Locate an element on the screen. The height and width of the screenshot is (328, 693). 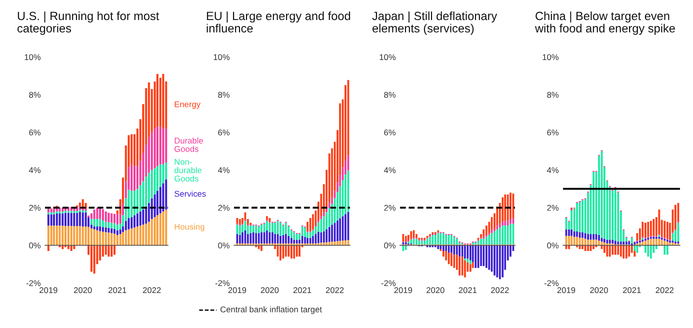
legend-label: Central bank inflation target is located at coordinates (271, 310).